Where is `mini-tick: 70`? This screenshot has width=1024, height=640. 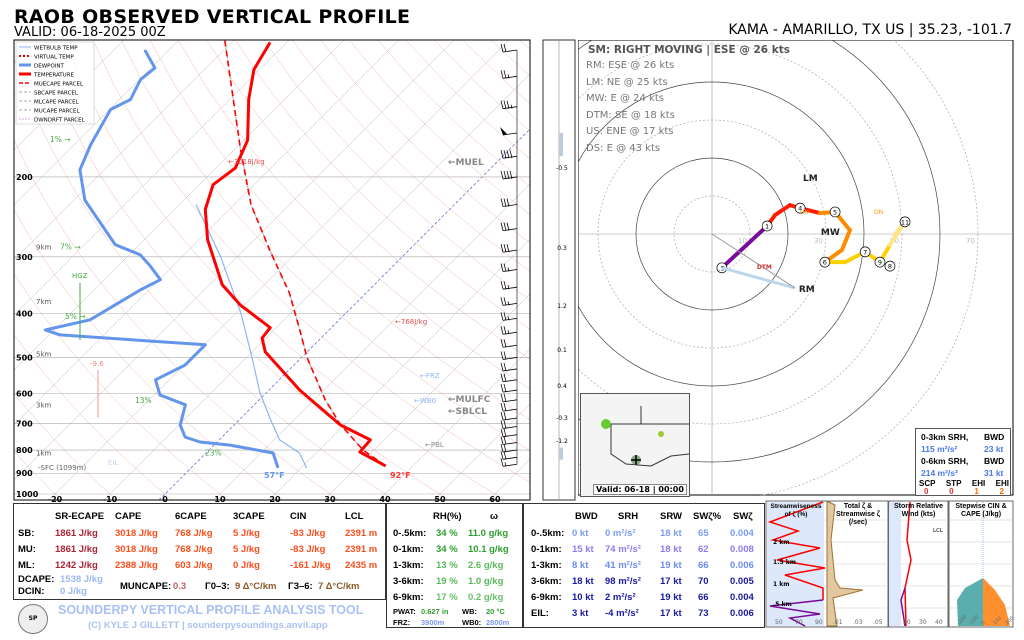 mini-tick: 70 is located at coordinates (799, 622).